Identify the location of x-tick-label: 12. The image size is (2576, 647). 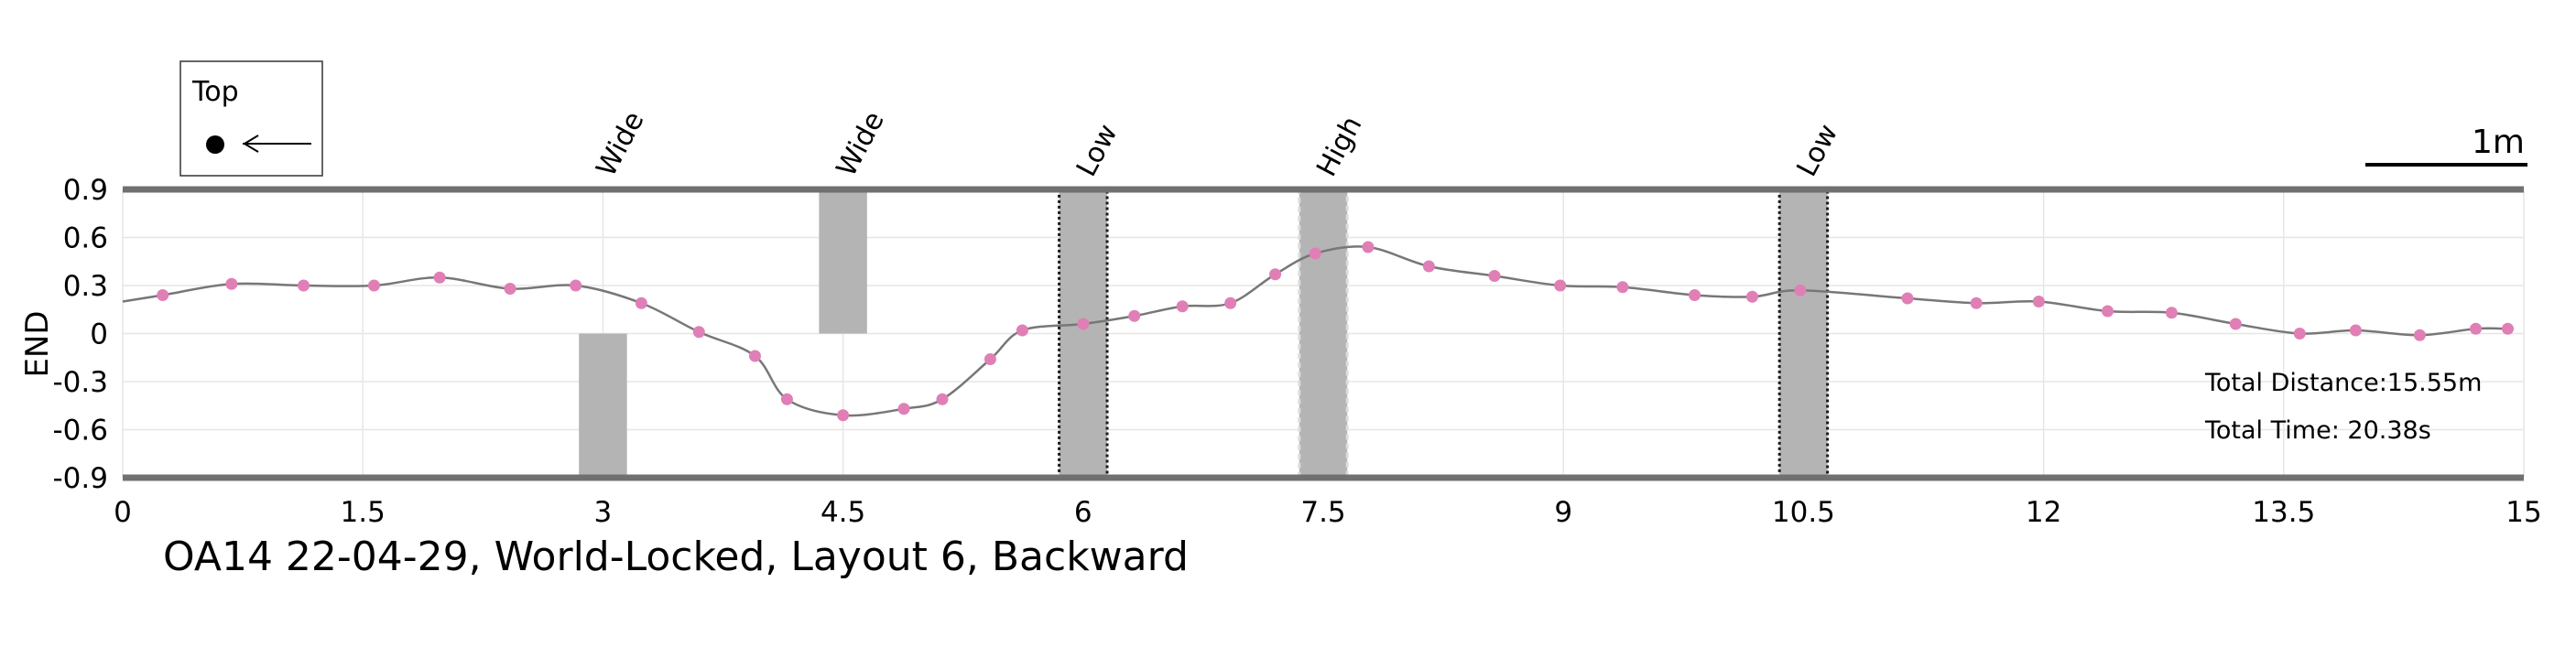
(2043, 512).